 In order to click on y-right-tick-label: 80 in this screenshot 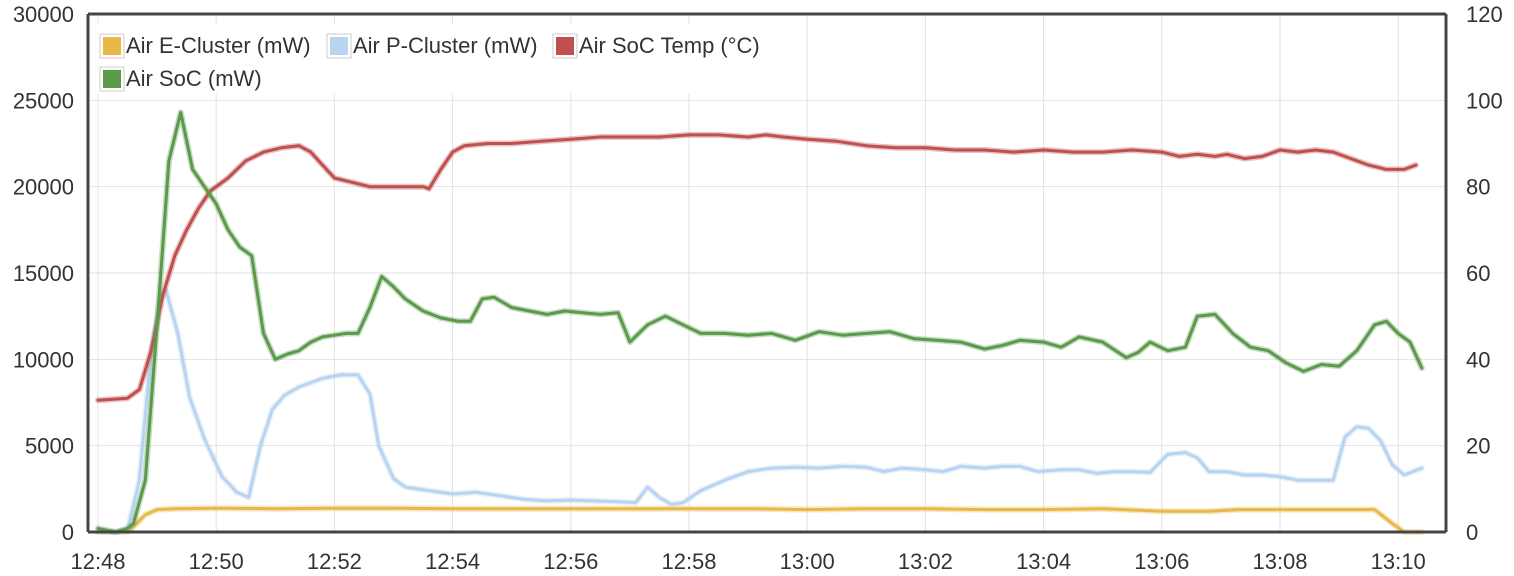, I will do `click(1478, 187)`.